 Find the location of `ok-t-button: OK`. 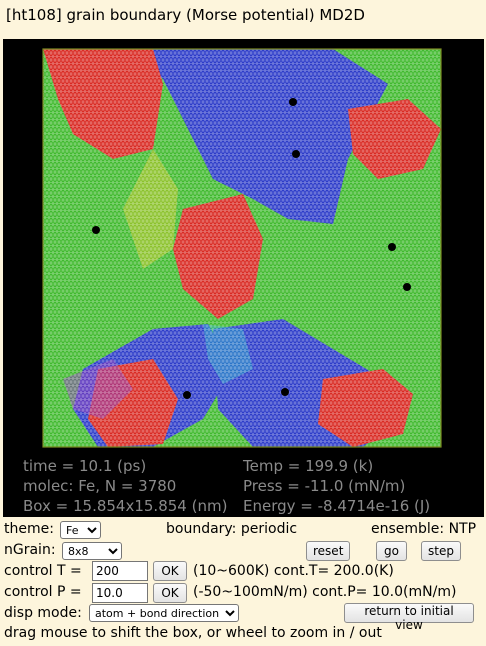

ok-t-button: OK is located at coordinates (170, 571).